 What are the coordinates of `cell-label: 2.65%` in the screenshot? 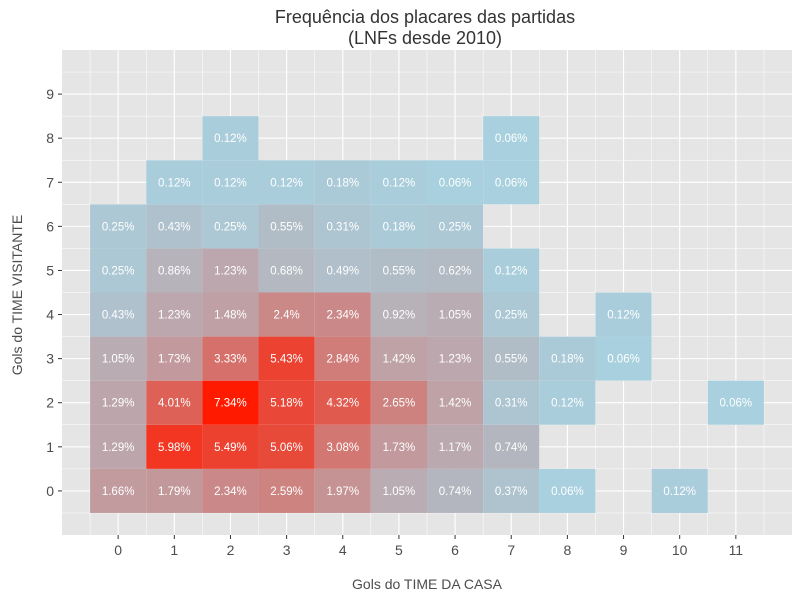 It's located at (399, 404).